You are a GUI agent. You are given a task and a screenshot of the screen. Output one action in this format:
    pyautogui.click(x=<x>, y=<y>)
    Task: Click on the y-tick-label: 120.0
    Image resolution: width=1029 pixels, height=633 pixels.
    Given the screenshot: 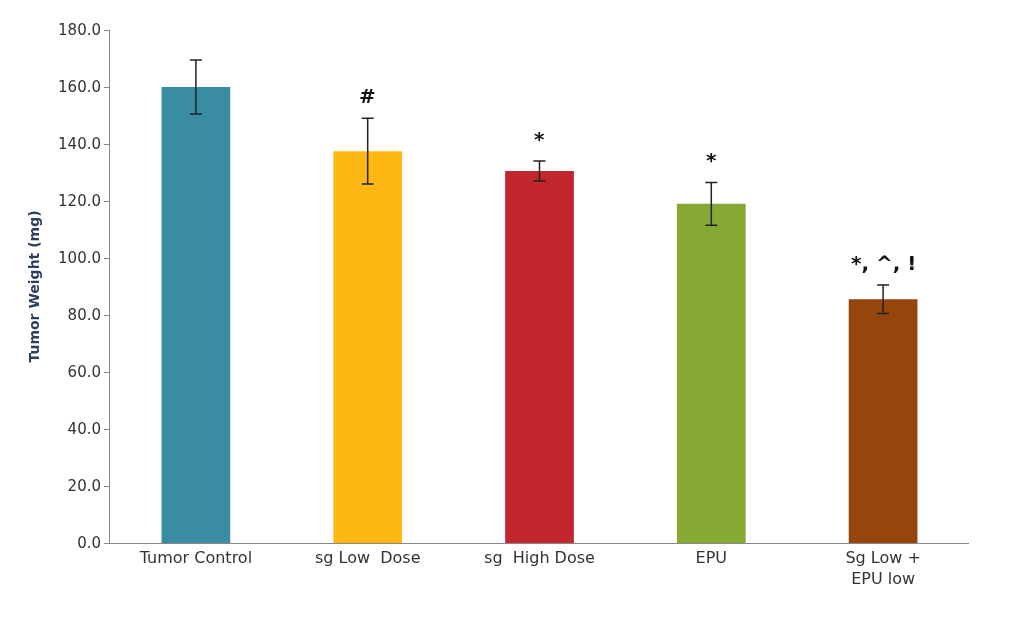 What is the action you would take?
    pyautogui.click(x=79, y=201)
    